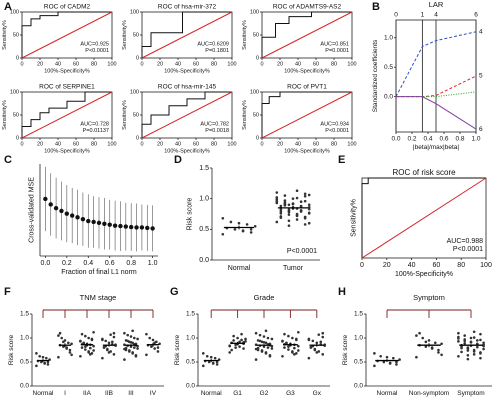 The image size is (500, 410). I want to click on x-tick-label: IIA, so click(87, 393).